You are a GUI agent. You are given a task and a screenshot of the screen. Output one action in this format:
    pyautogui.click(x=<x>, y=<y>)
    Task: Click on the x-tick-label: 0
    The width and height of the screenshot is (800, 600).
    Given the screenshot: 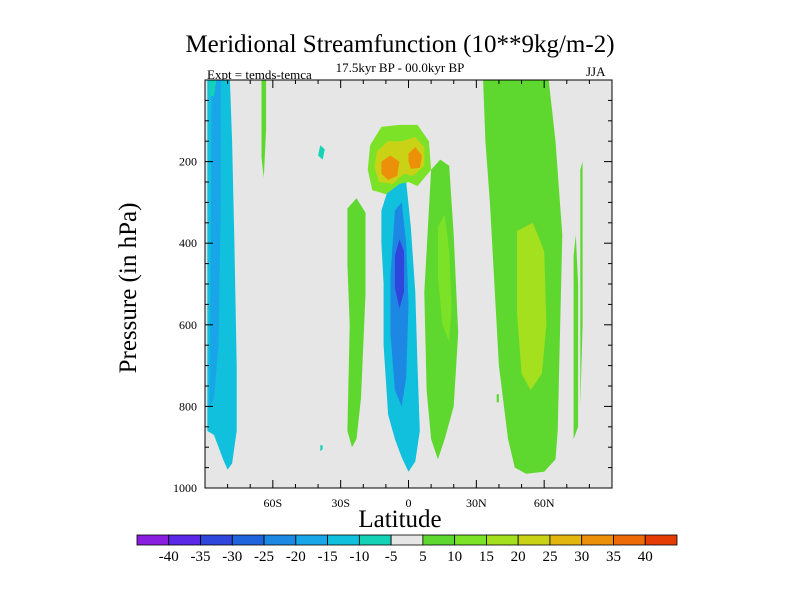 What is the action you would take?
    pyautogui.click(x=409, y=503)
    